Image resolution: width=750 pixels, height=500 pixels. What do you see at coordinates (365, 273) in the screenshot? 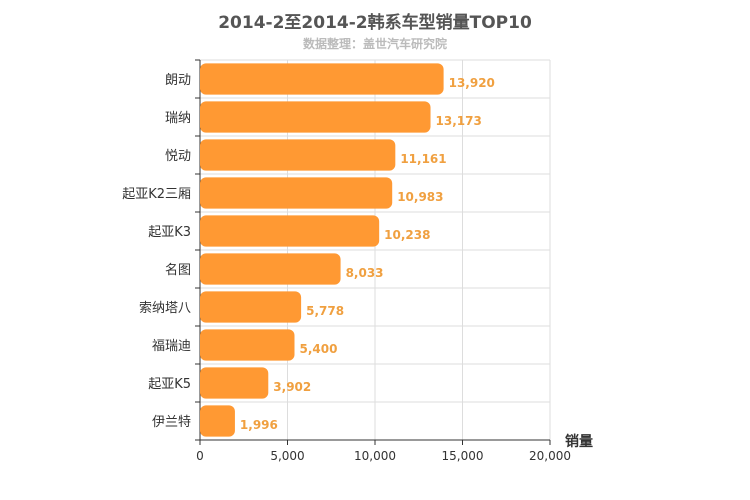
I see `value-label: 8,033` at bounding box center [365, 273].